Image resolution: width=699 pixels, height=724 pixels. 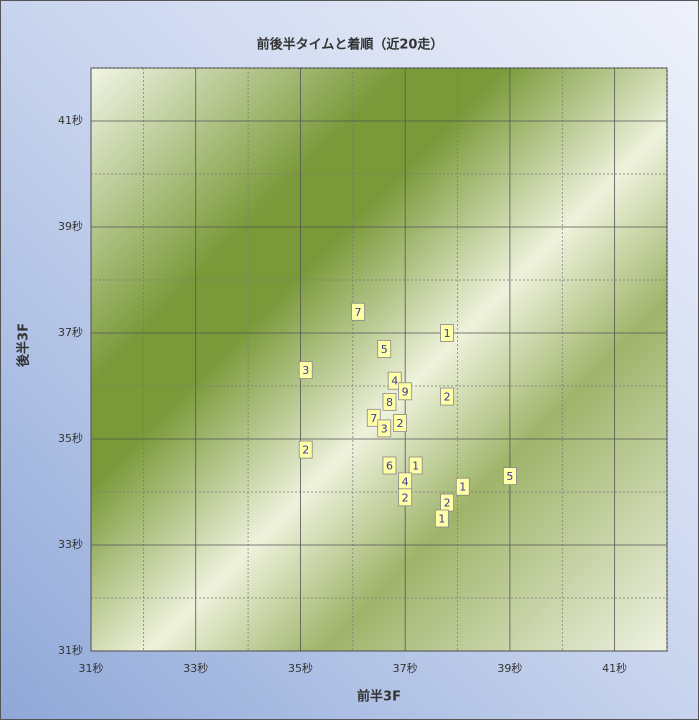 I want to click on y-axis-title: 後半3F, so click(x=24, y=345).